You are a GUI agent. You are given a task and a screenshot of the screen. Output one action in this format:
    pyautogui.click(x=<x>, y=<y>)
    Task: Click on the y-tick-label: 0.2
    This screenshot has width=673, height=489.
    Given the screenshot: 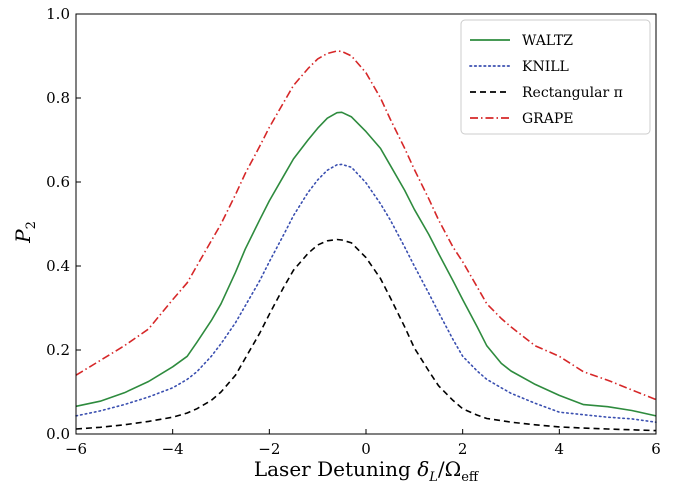 What is the action you would take?
    pyautogui.click(x=58, y=350)
    